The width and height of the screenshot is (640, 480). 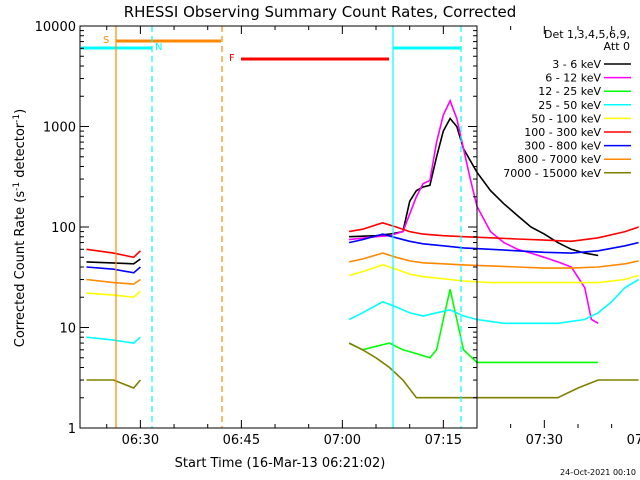 I want to click on x-axis-label: Start Time (16-Mar-13 06:21:02), so click(x=280, y=463).